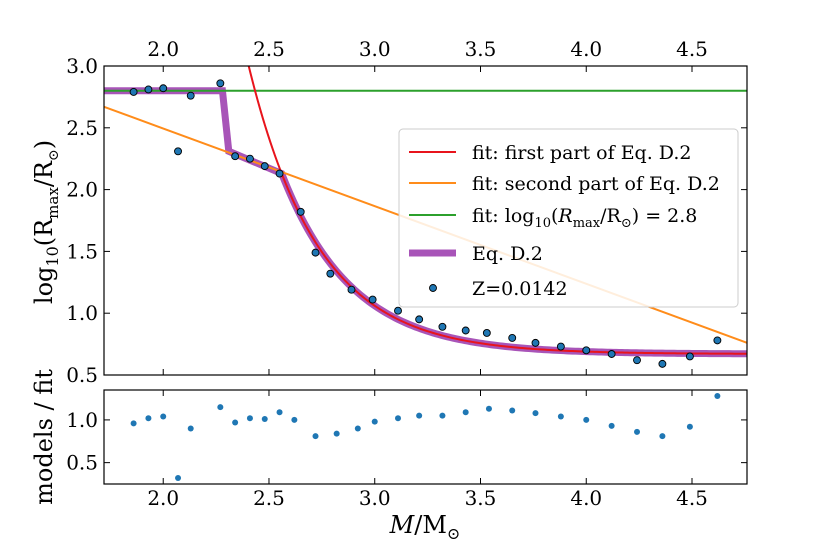 The width and height of the screenshot is (830, 544). I want to click on main-y-tick-label: 3.0, so click(82, 66).